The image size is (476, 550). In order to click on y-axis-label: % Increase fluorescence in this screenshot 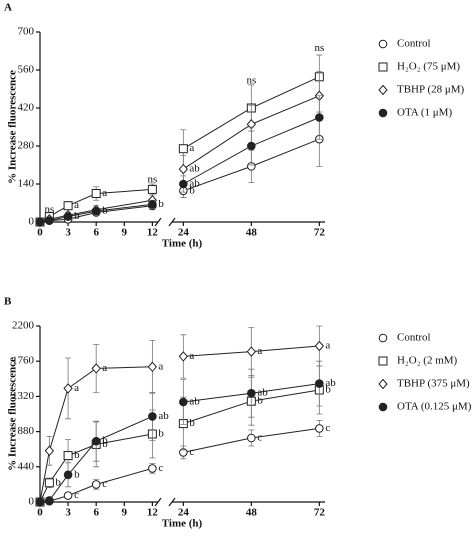, I will do `click(13, 414)`.